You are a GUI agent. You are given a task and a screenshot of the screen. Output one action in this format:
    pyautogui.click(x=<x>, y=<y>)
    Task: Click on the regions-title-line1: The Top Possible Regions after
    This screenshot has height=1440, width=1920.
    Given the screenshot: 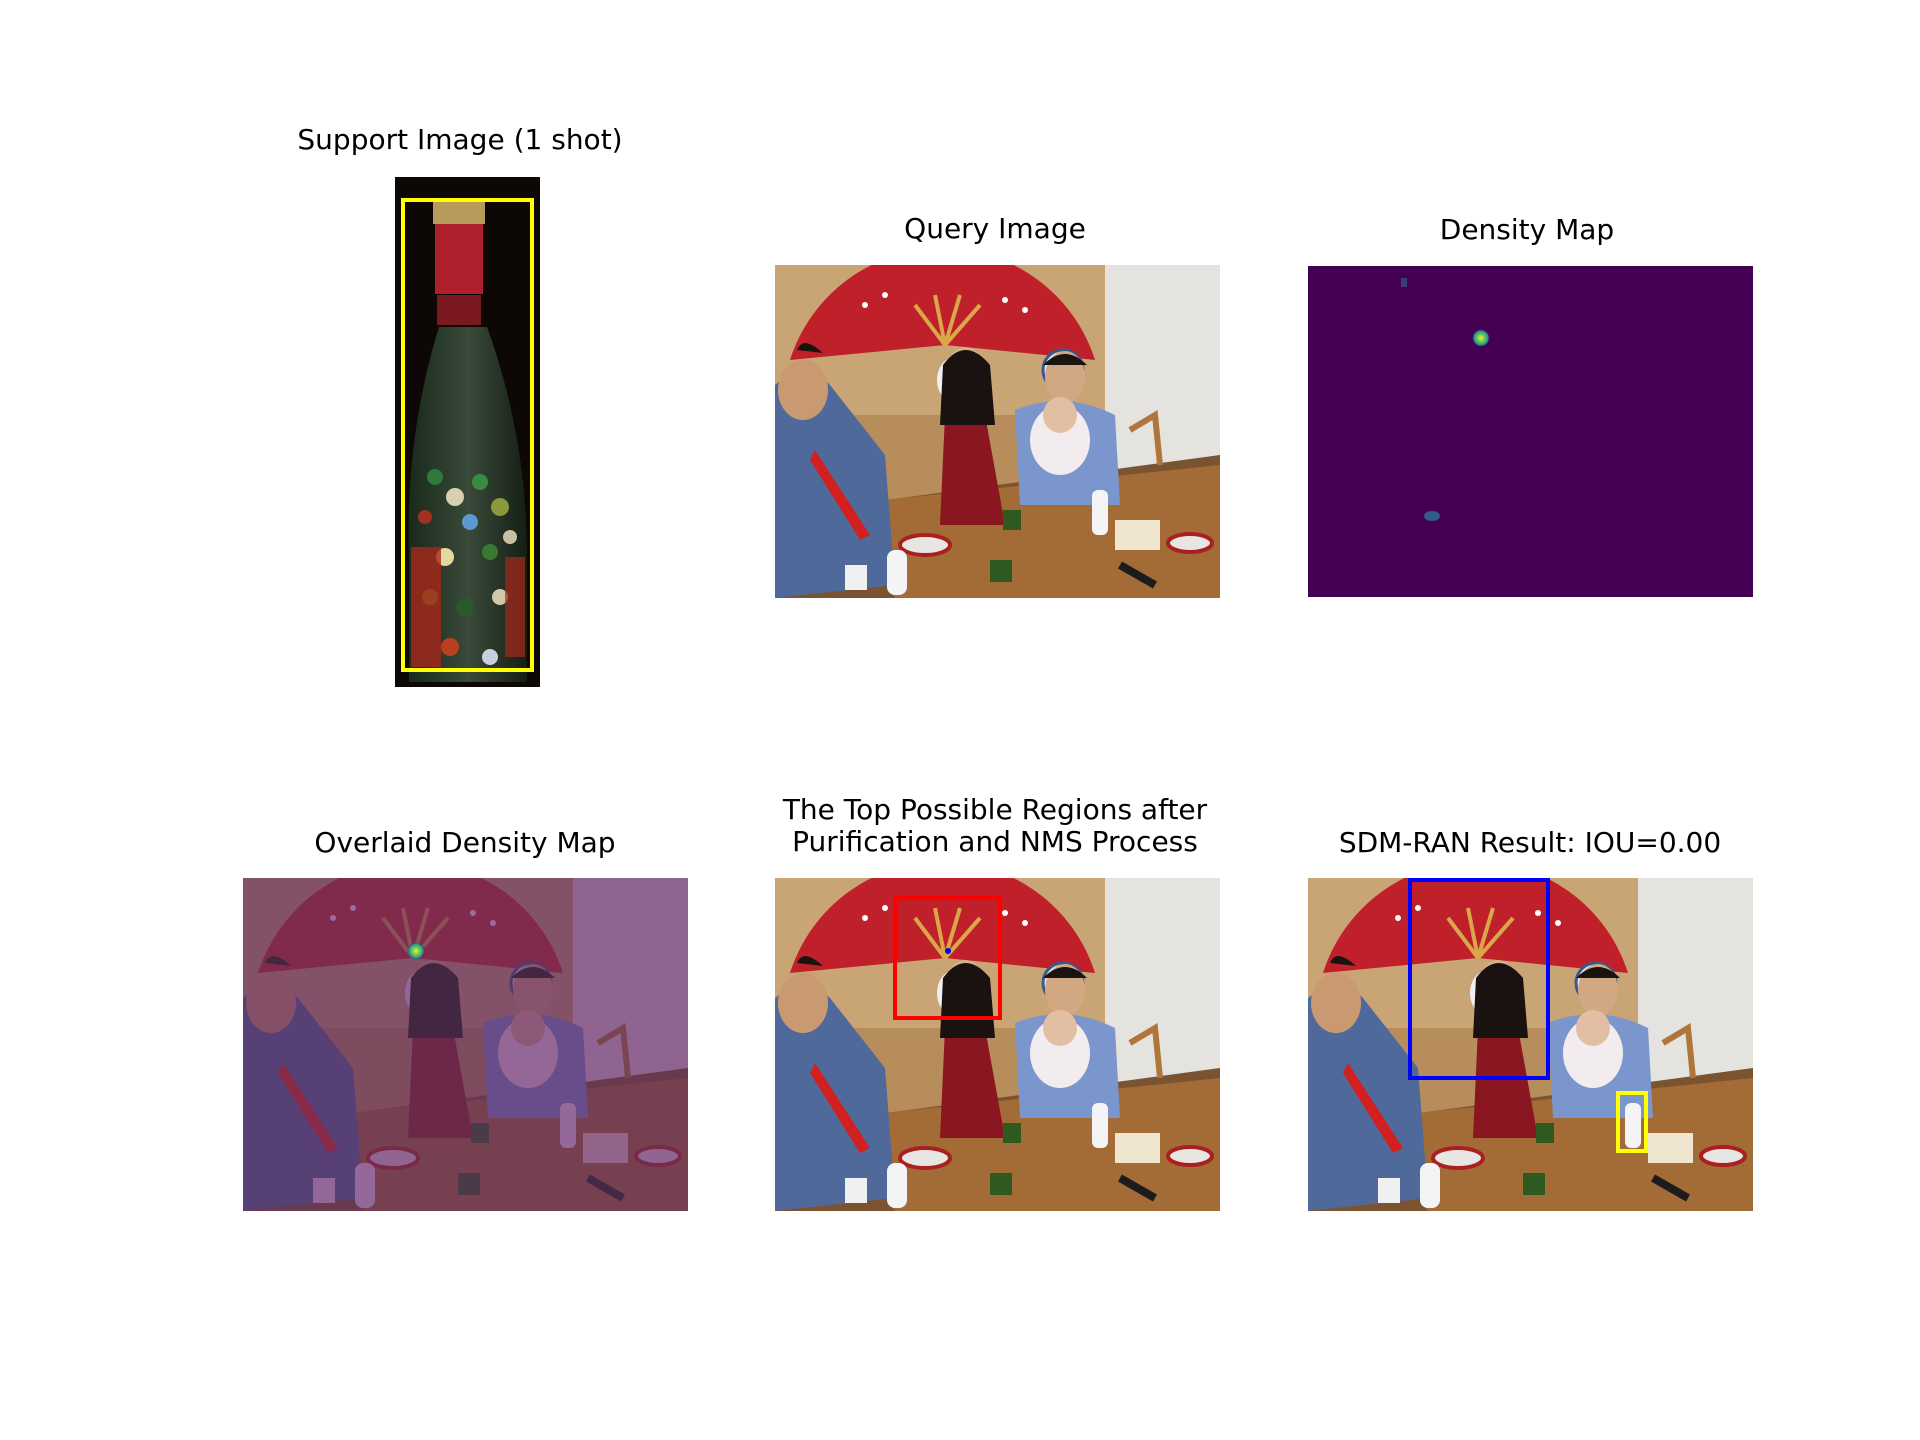 What is the action you would take?
    pyautogui.click(x=995, y=809)
    